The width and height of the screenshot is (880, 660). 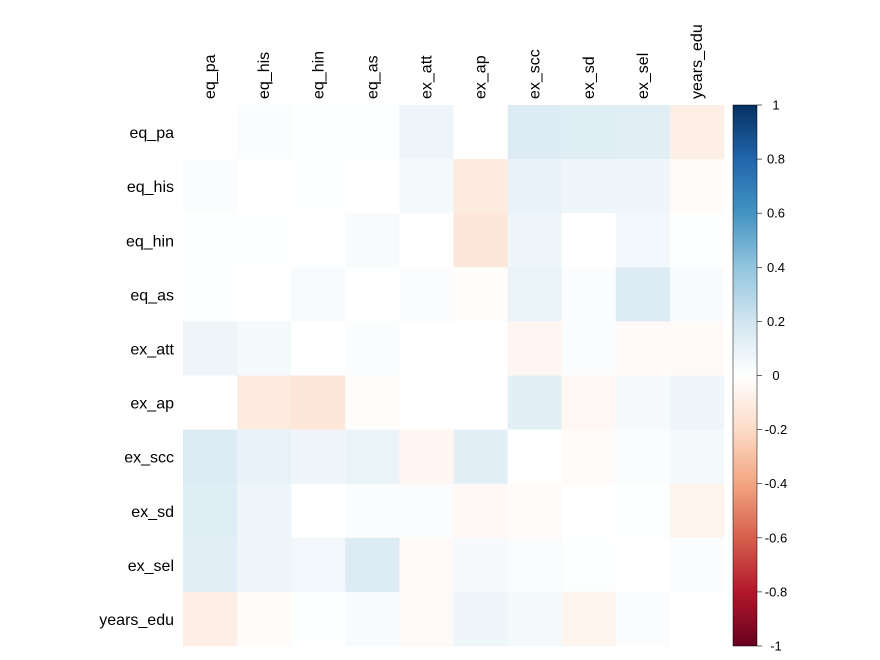 What do you see at coordinates (643, 348) in the screenshot?
I see `heatmap-cell-ex_att-ex_sel` at bounding box center [643, 348].